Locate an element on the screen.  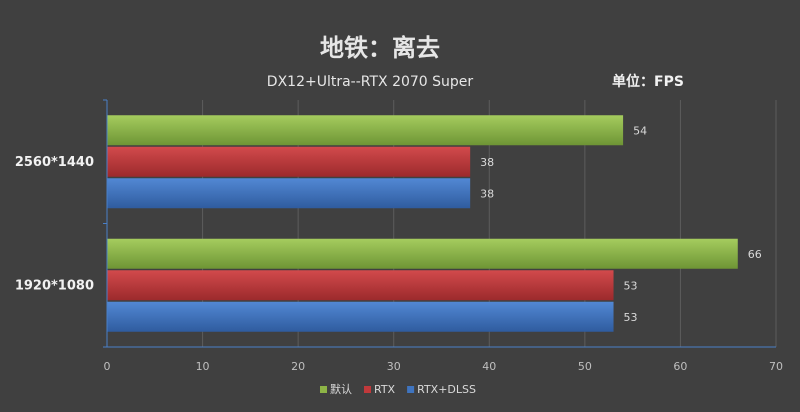
category-label: 1920*1080 is located at coordinates (54, 285).